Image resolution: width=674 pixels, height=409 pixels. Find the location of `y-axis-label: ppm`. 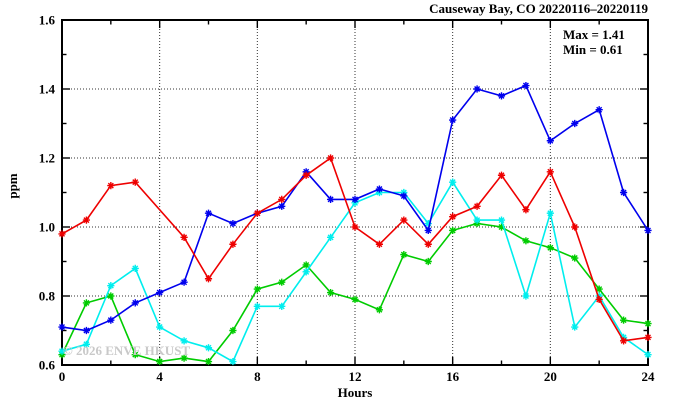

y-axis-label: ppm is located at coordinates (12, 186).